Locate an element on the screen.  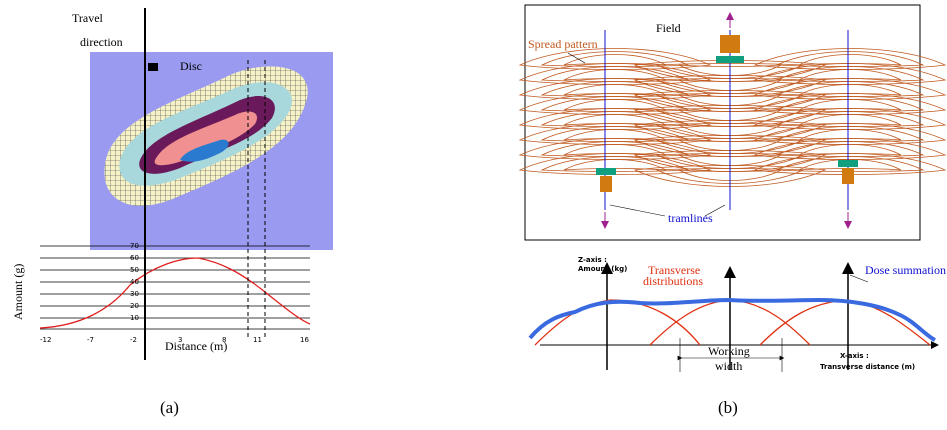
y-tick-label: 50 is located at coordinates (134, 270).